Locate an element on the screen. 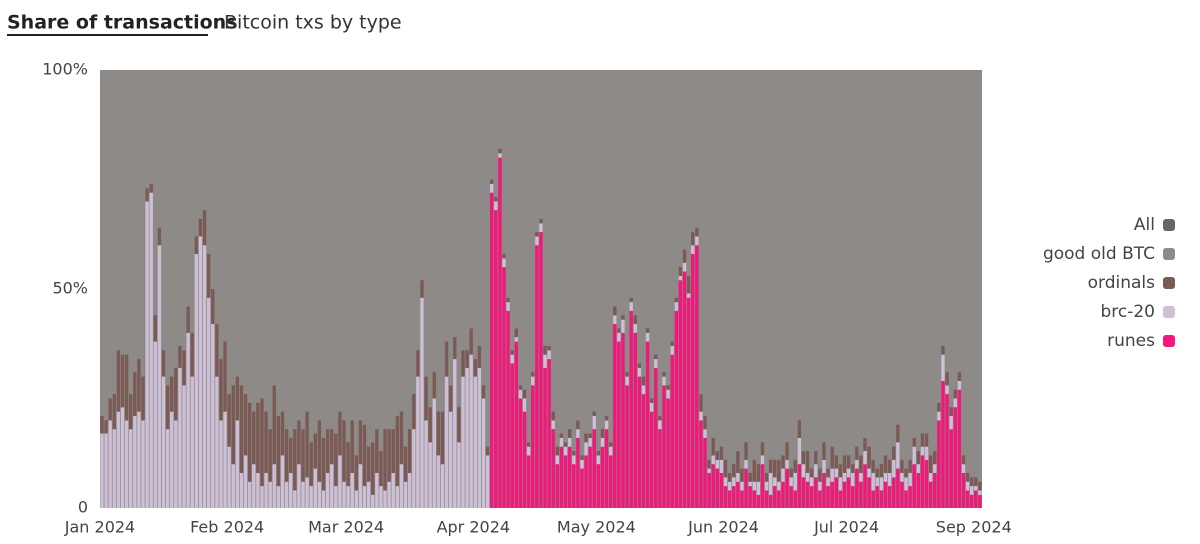 The height and width of the screenshot is (544, 1200). y-tick-label: 0 is located at coordinates (83, 507).